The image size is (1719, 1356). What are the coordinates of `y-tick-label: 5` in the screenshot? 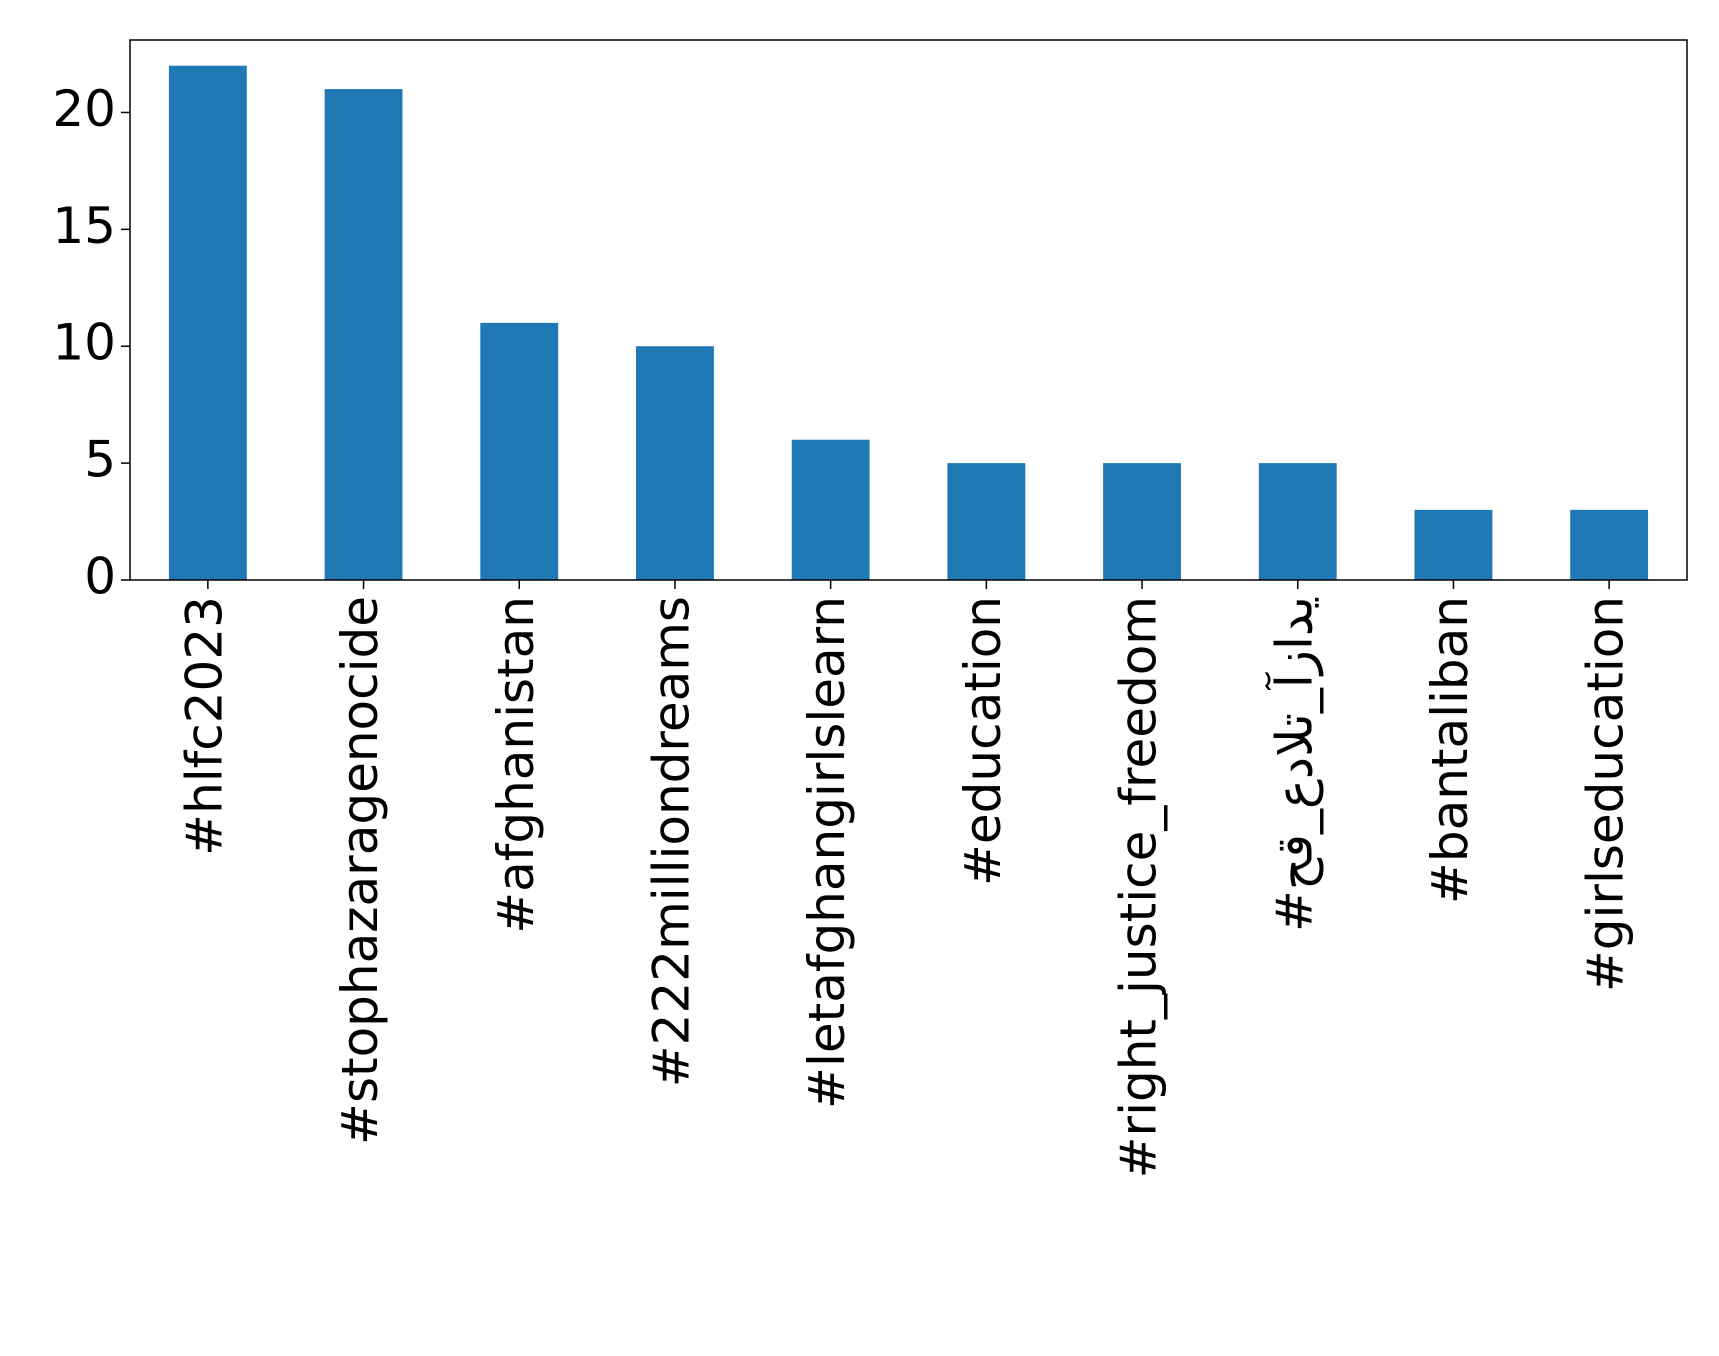 It's located at (100, 460).